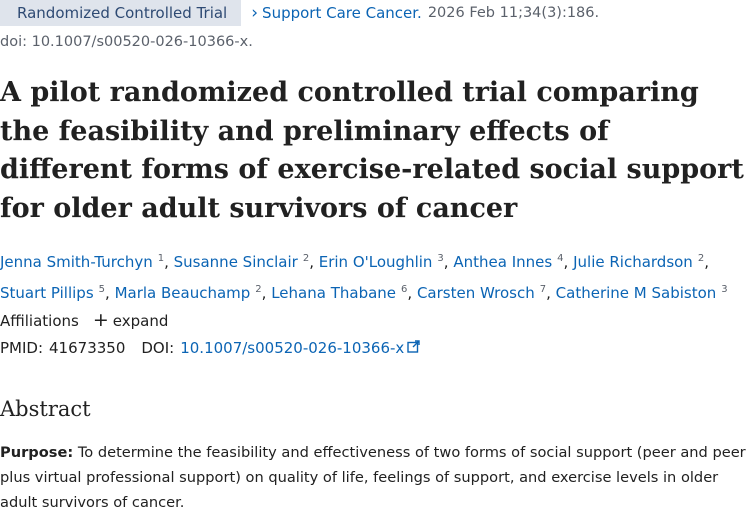  I want to click on author-link: Jenna Smith-Turchyn, so click(76, 262).